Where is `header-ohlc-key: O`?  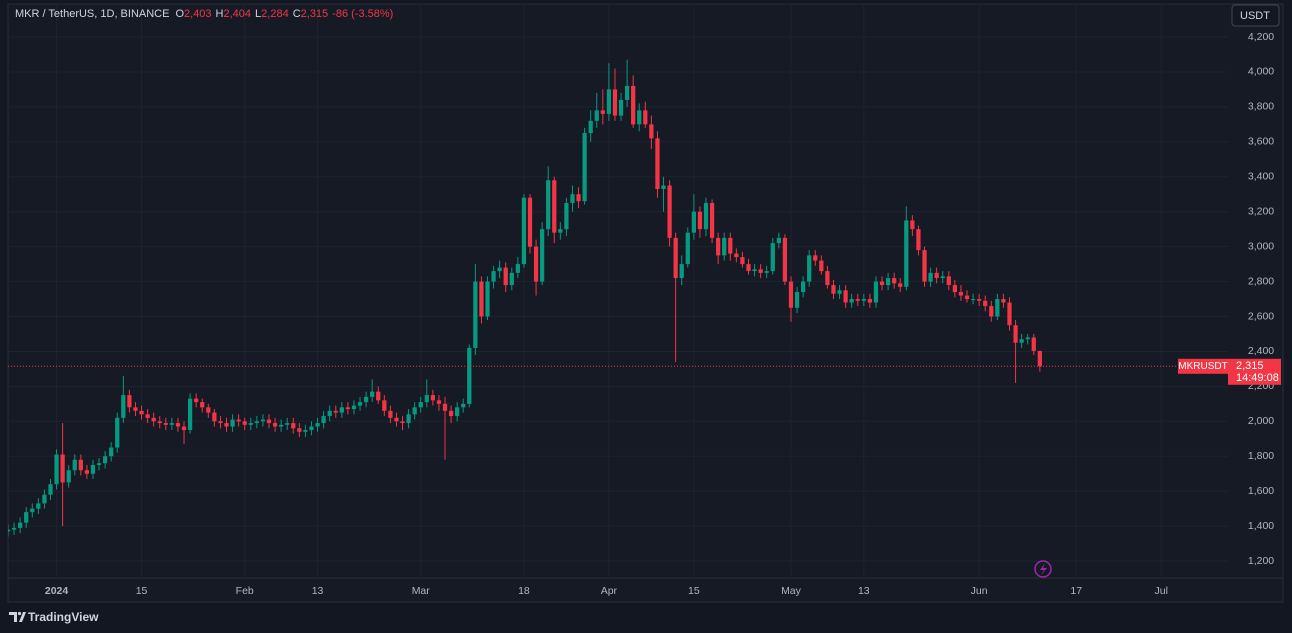
header-ohlc-key: O is located at coordinates (179, 14).